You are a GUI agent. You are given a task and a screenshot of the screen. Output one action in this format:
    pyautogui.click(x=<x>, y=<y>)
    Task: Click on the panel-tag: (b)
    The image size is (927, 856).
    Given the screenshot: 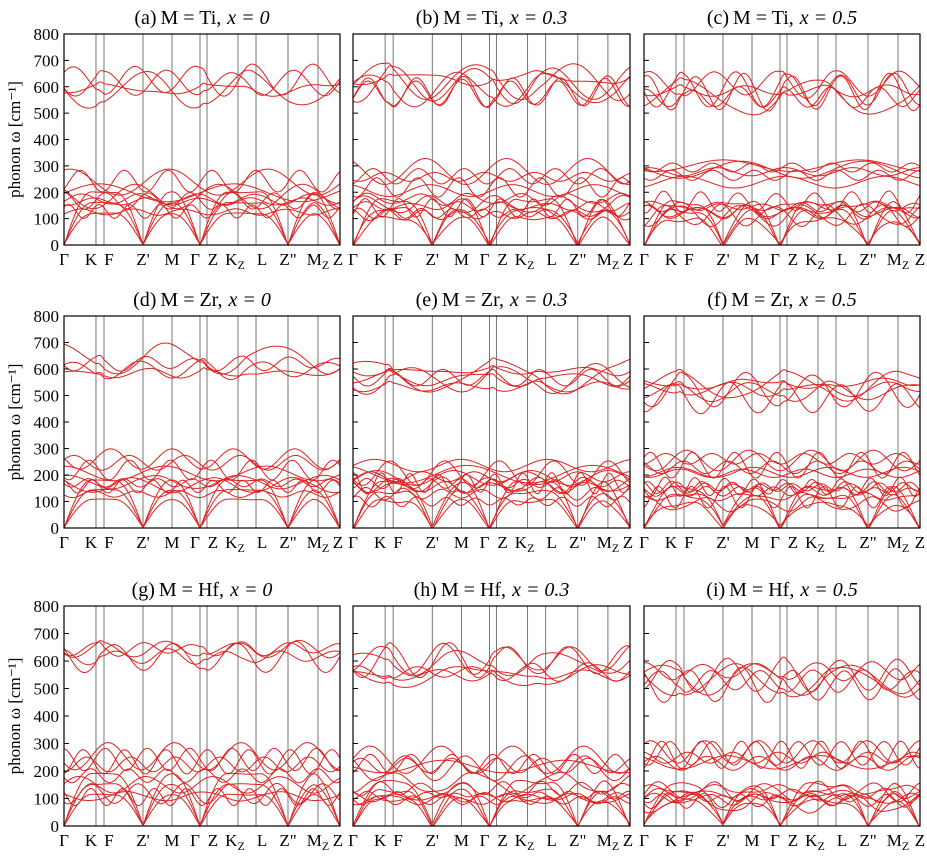 What is the action you would take?
    pyautogui.click(x=427, y=18)
    